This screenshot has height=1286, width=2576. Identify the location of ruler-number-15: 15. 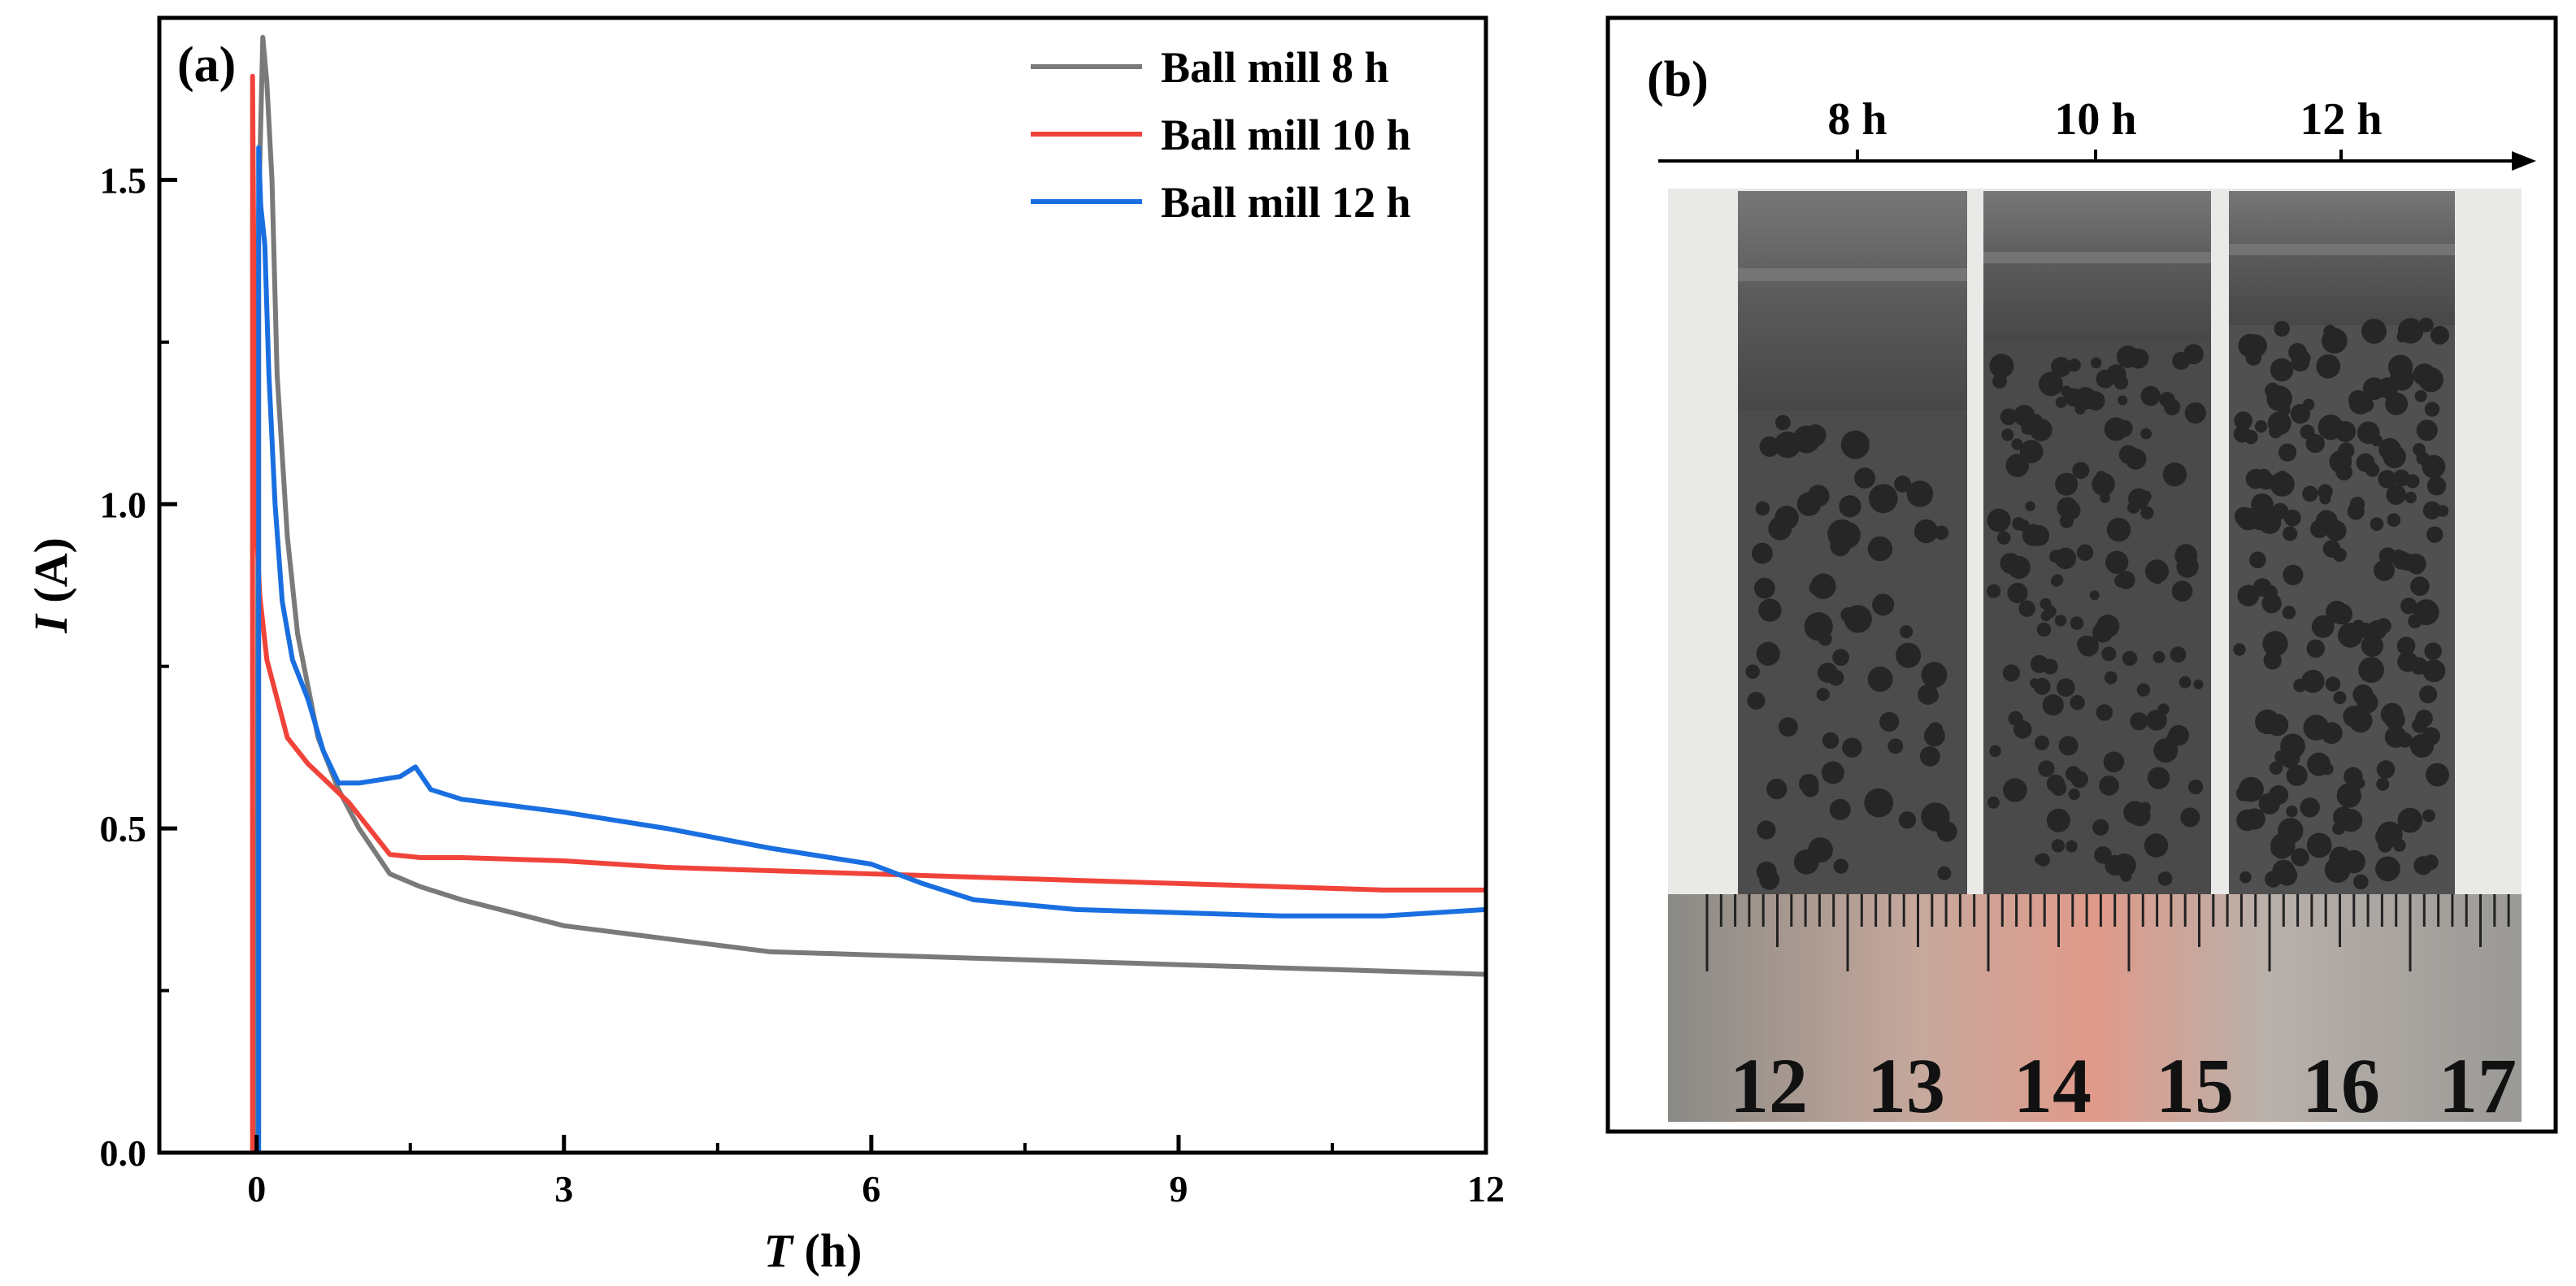
(2195, 1085).